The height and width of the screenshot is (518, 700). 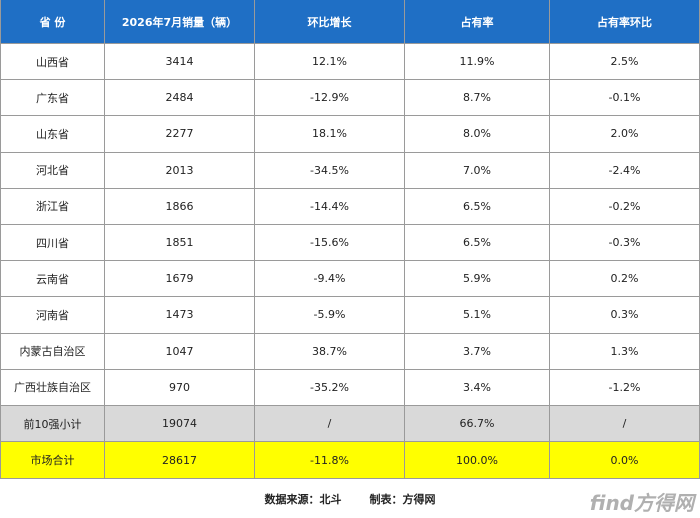 I want to click on table-cell: 3.4%, so click(x=477, y=387).